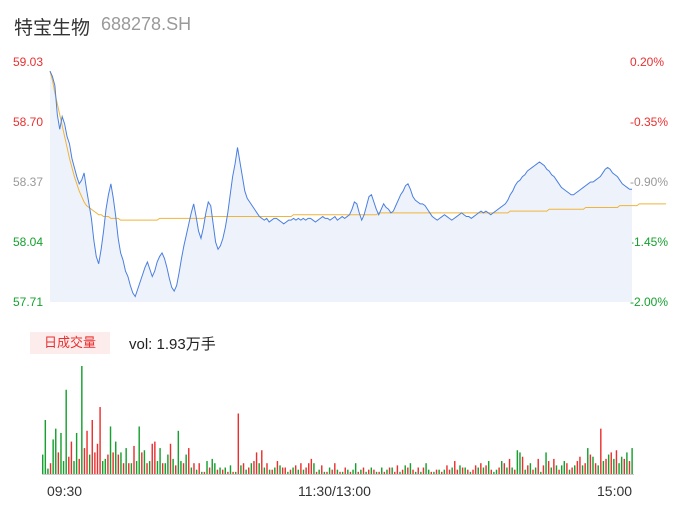 Image resolution: width=686 pixels, height=524 pixels. I want to click on y-tick-left-1: 58.70, so click(28, 122).